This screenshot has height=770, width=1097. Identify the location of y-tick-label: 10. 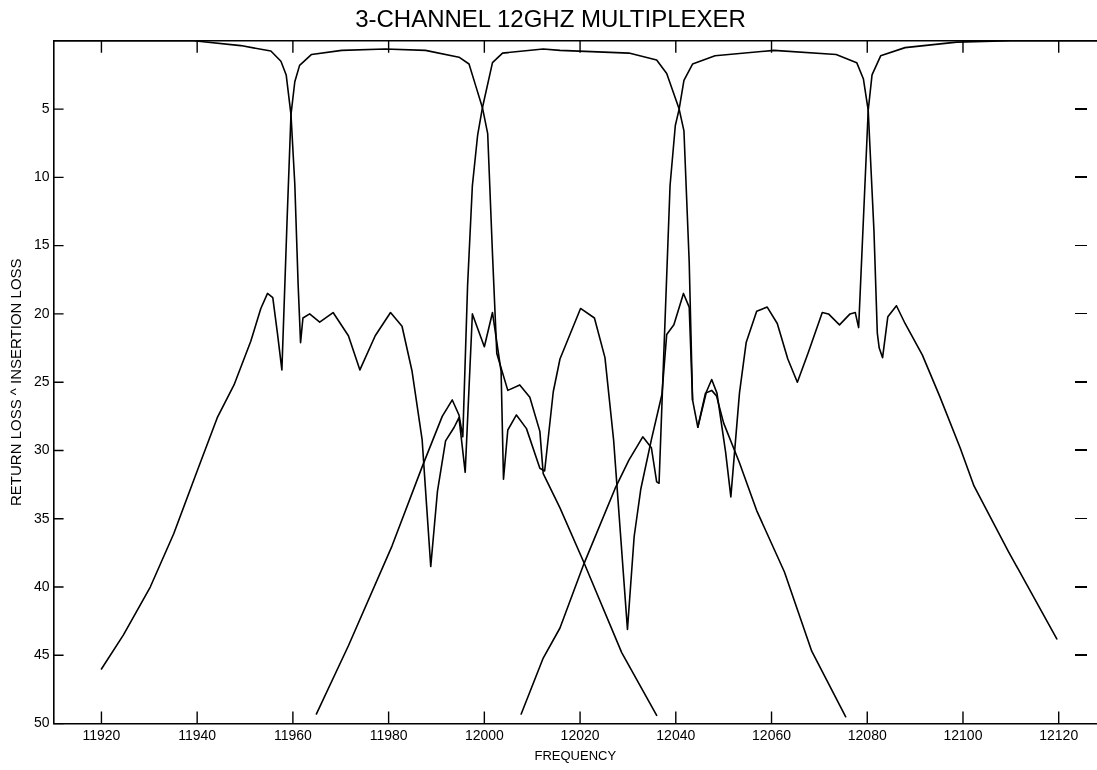
(41, 176).